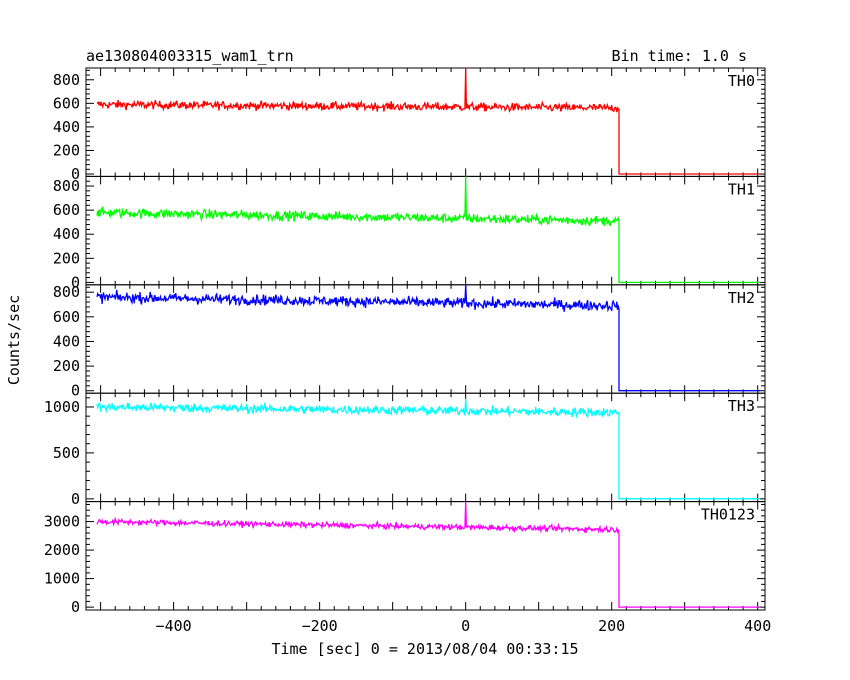 The image size is (850, 680). I want to click on series-label-th0123: TH0123, so click(728, 515).